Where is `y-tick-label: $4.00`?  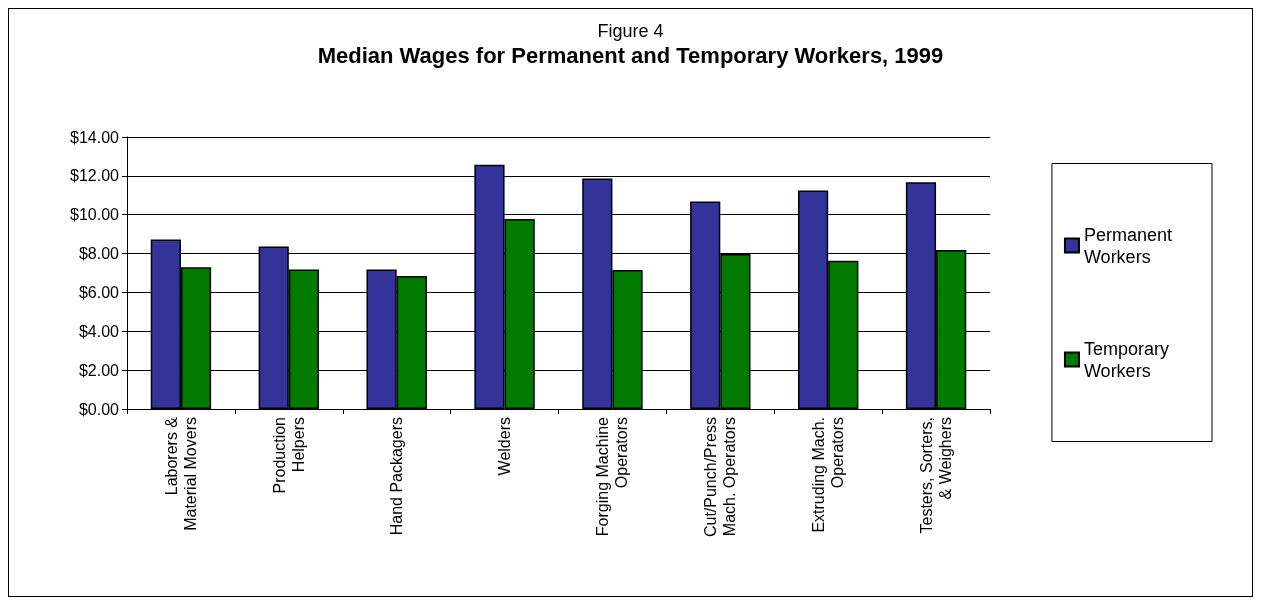
y-tick-label: $4.00 is located at coordinates (99, 331).